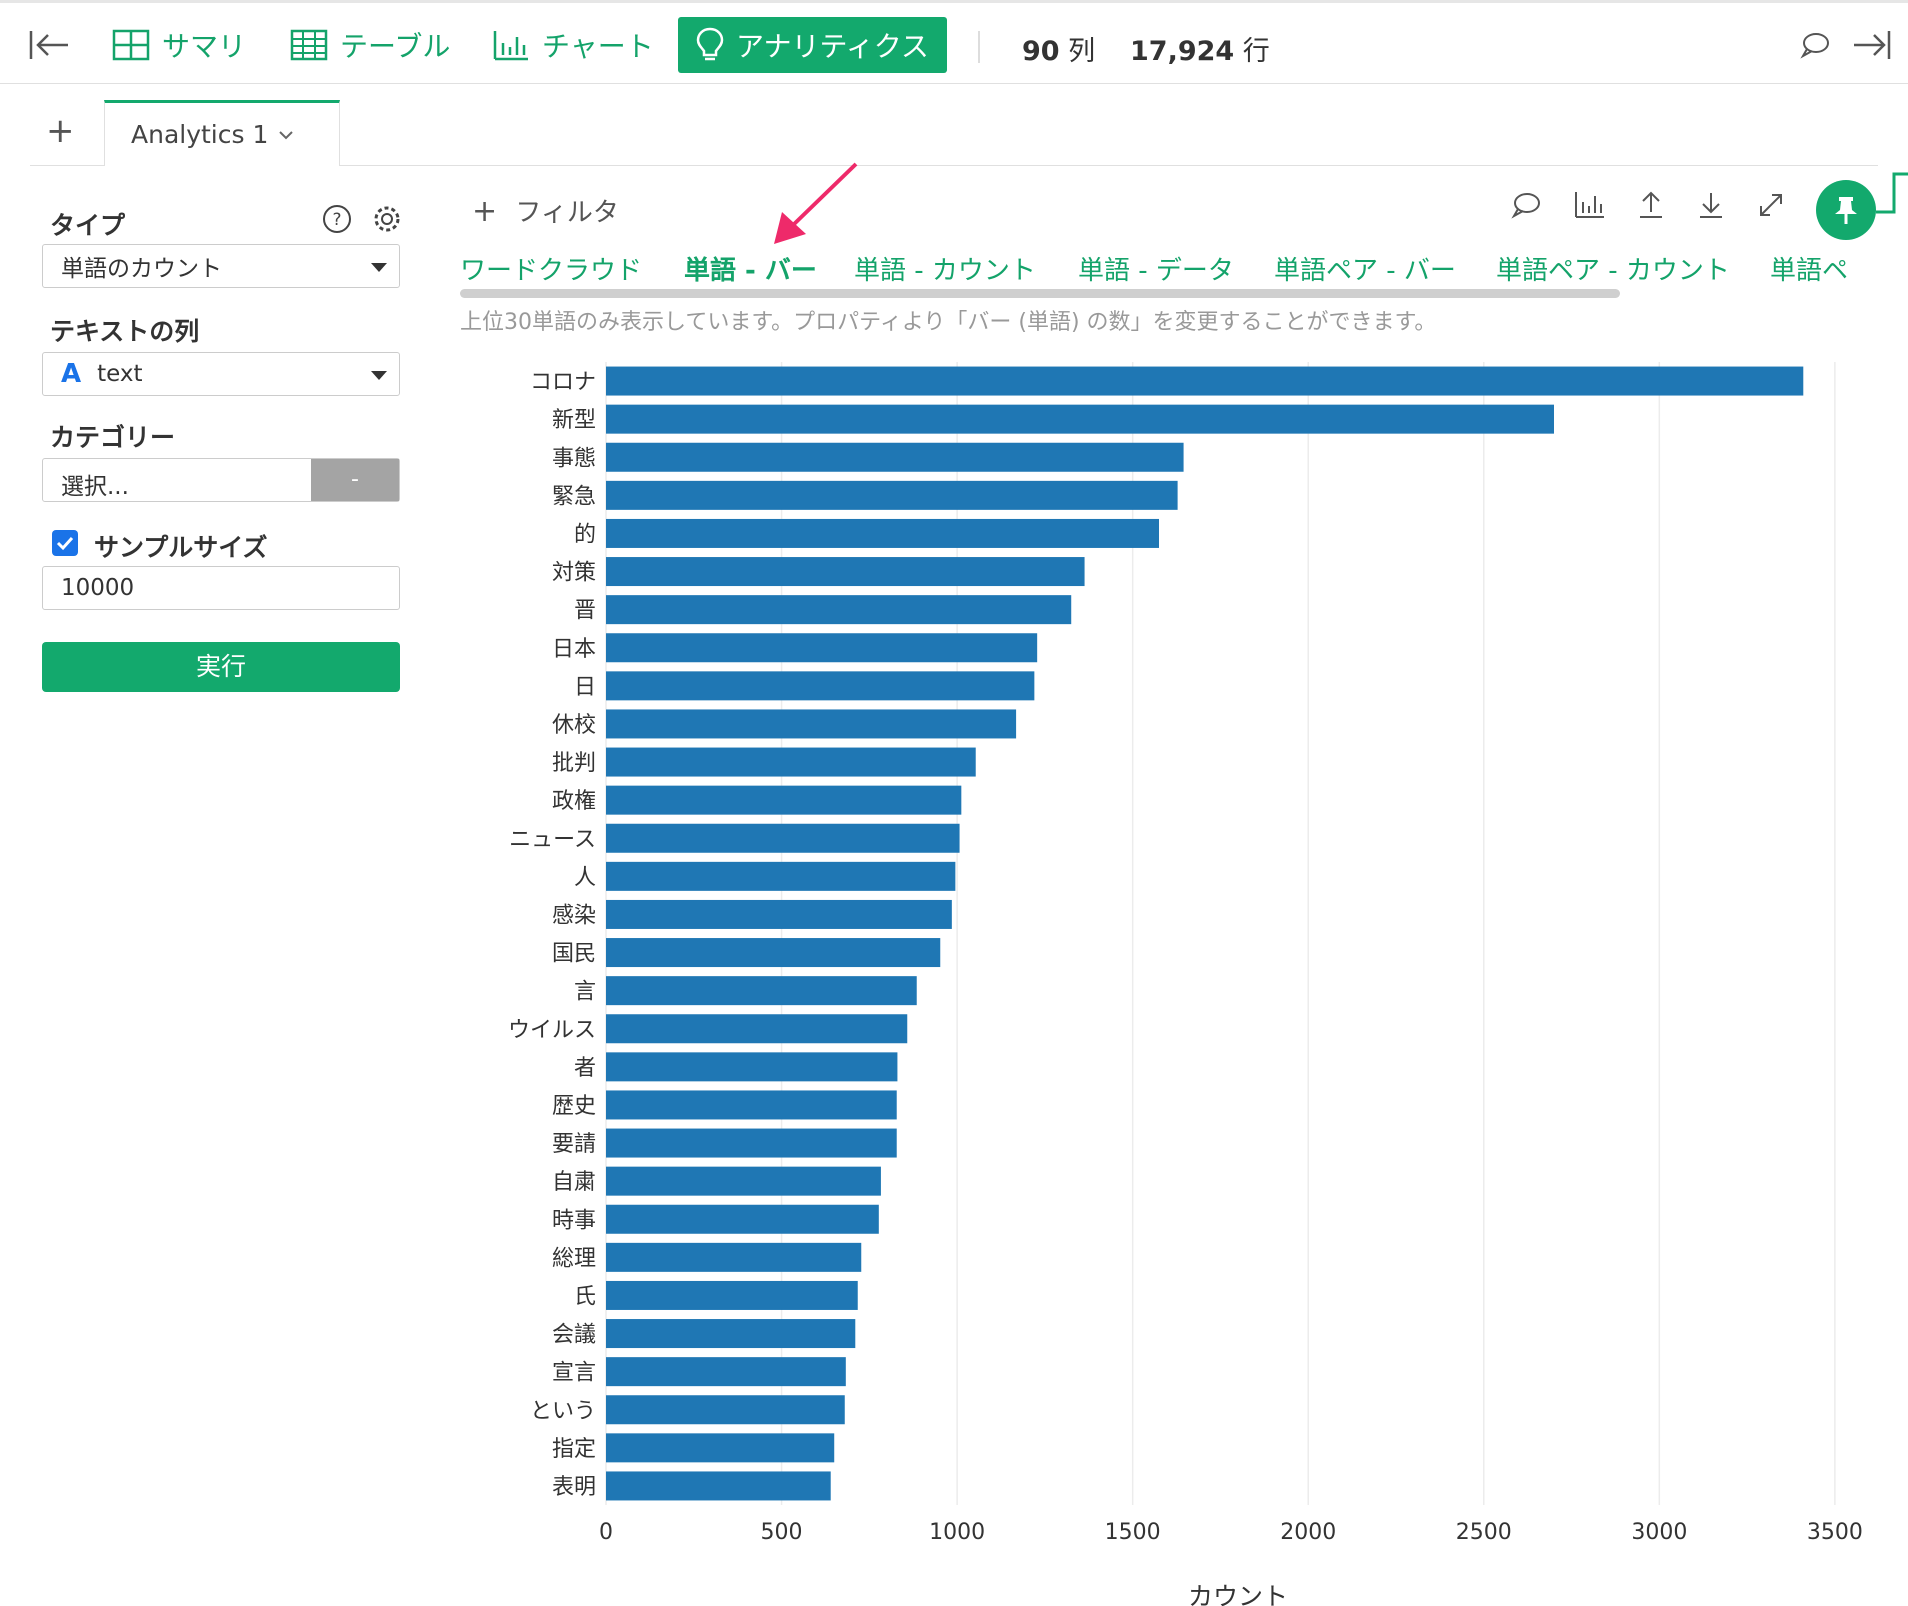  What do you see at coordinates (221, 667) in the screenshot?
I see `run-button: 実行` at bounding box center [221, 667].